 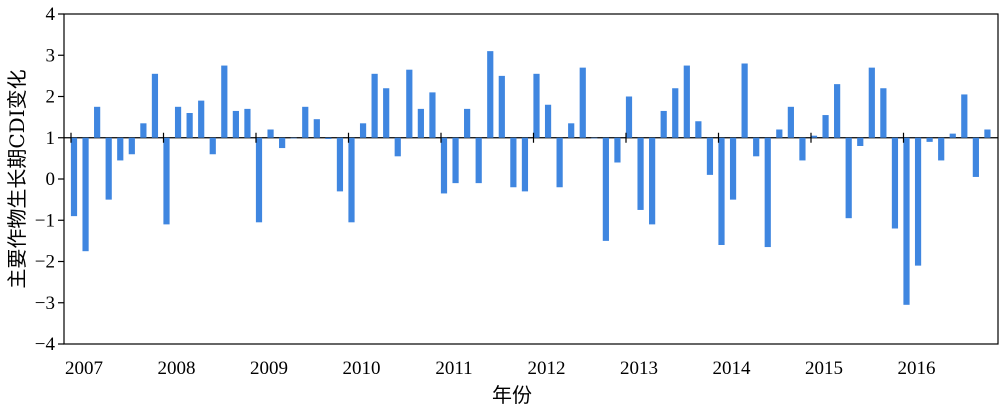 What do you see at coordinates (732, 368) in the screenshot?
I see `x-tick-label: 2014` at bounding box center [732, 368].